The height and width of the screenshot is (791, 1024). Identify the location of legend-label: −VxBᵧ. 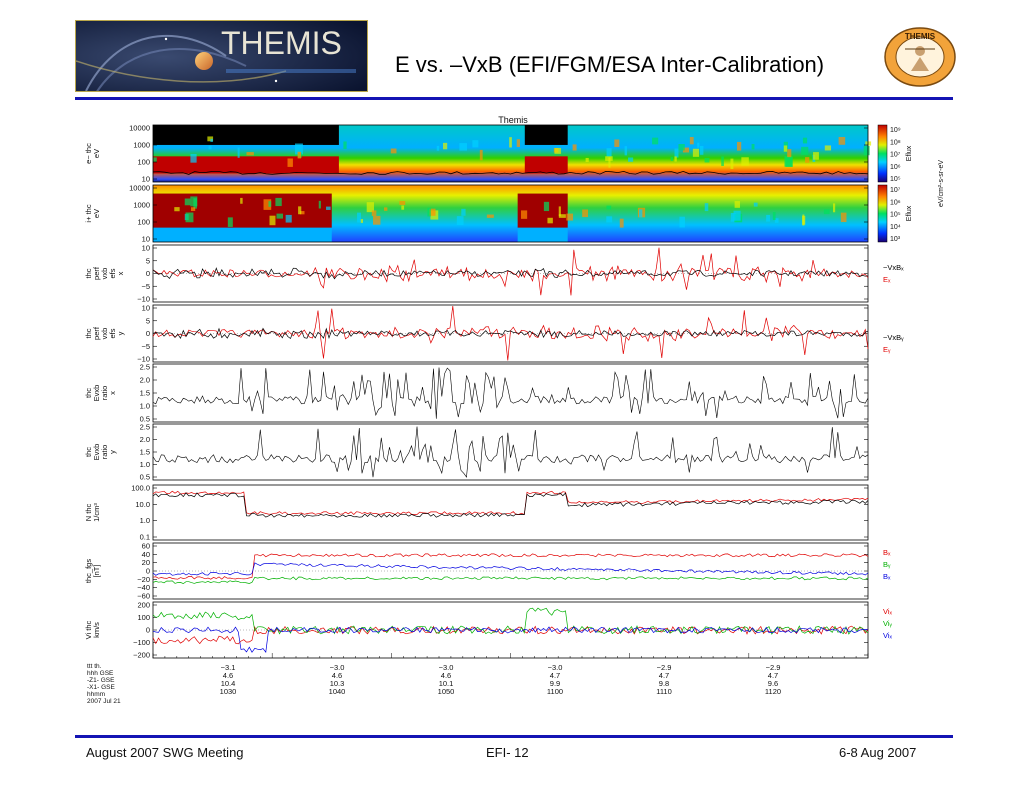
(893, 337).